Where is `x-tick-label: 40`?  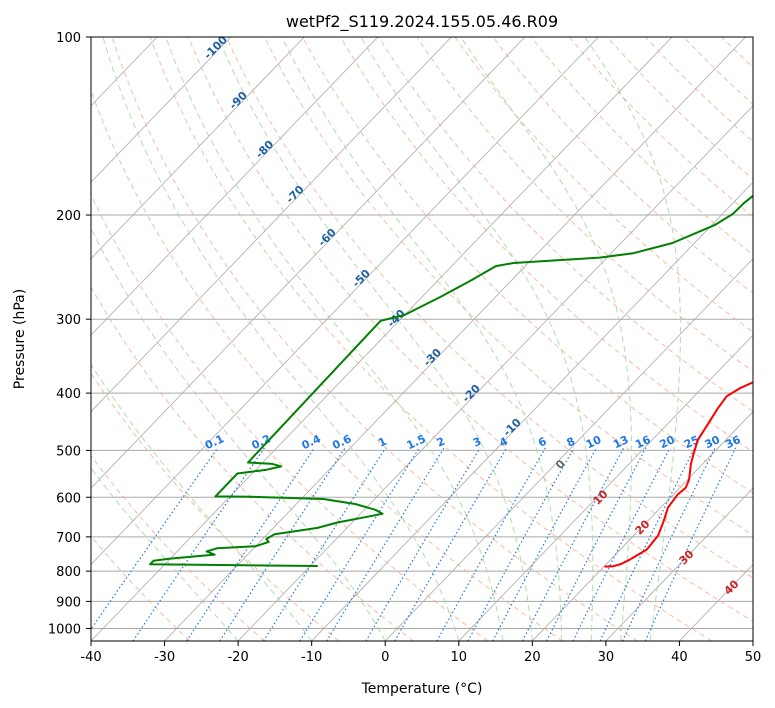
x-tick-label: 40 is located at coordinates (679, 657).